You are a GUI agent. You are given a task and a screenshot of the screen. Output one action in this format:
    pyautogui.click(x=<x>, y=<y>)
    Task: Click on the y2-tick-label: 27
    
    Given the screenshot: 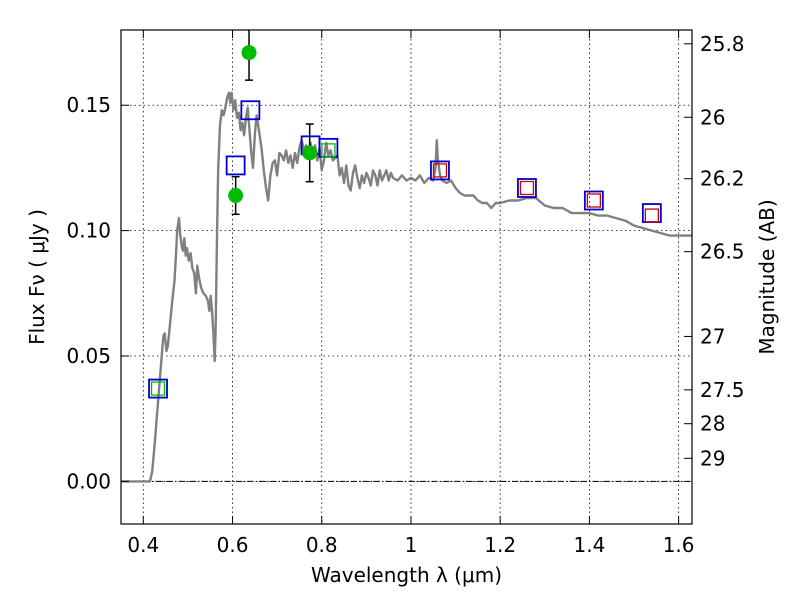 What is the action you would take?
    pyautogui.click(x=712, y=336)
    